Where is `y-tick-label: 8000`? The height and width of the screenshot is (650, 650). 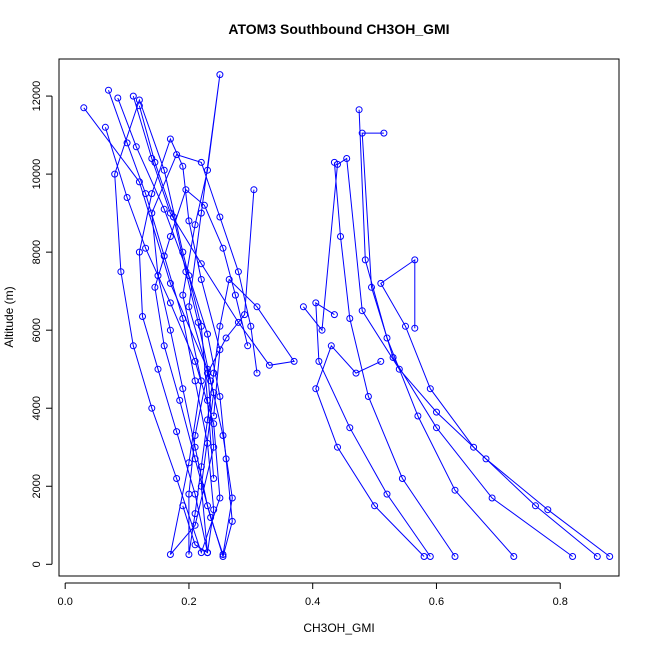
y-tick-label: 8000 is located at coordinates (37, 252).